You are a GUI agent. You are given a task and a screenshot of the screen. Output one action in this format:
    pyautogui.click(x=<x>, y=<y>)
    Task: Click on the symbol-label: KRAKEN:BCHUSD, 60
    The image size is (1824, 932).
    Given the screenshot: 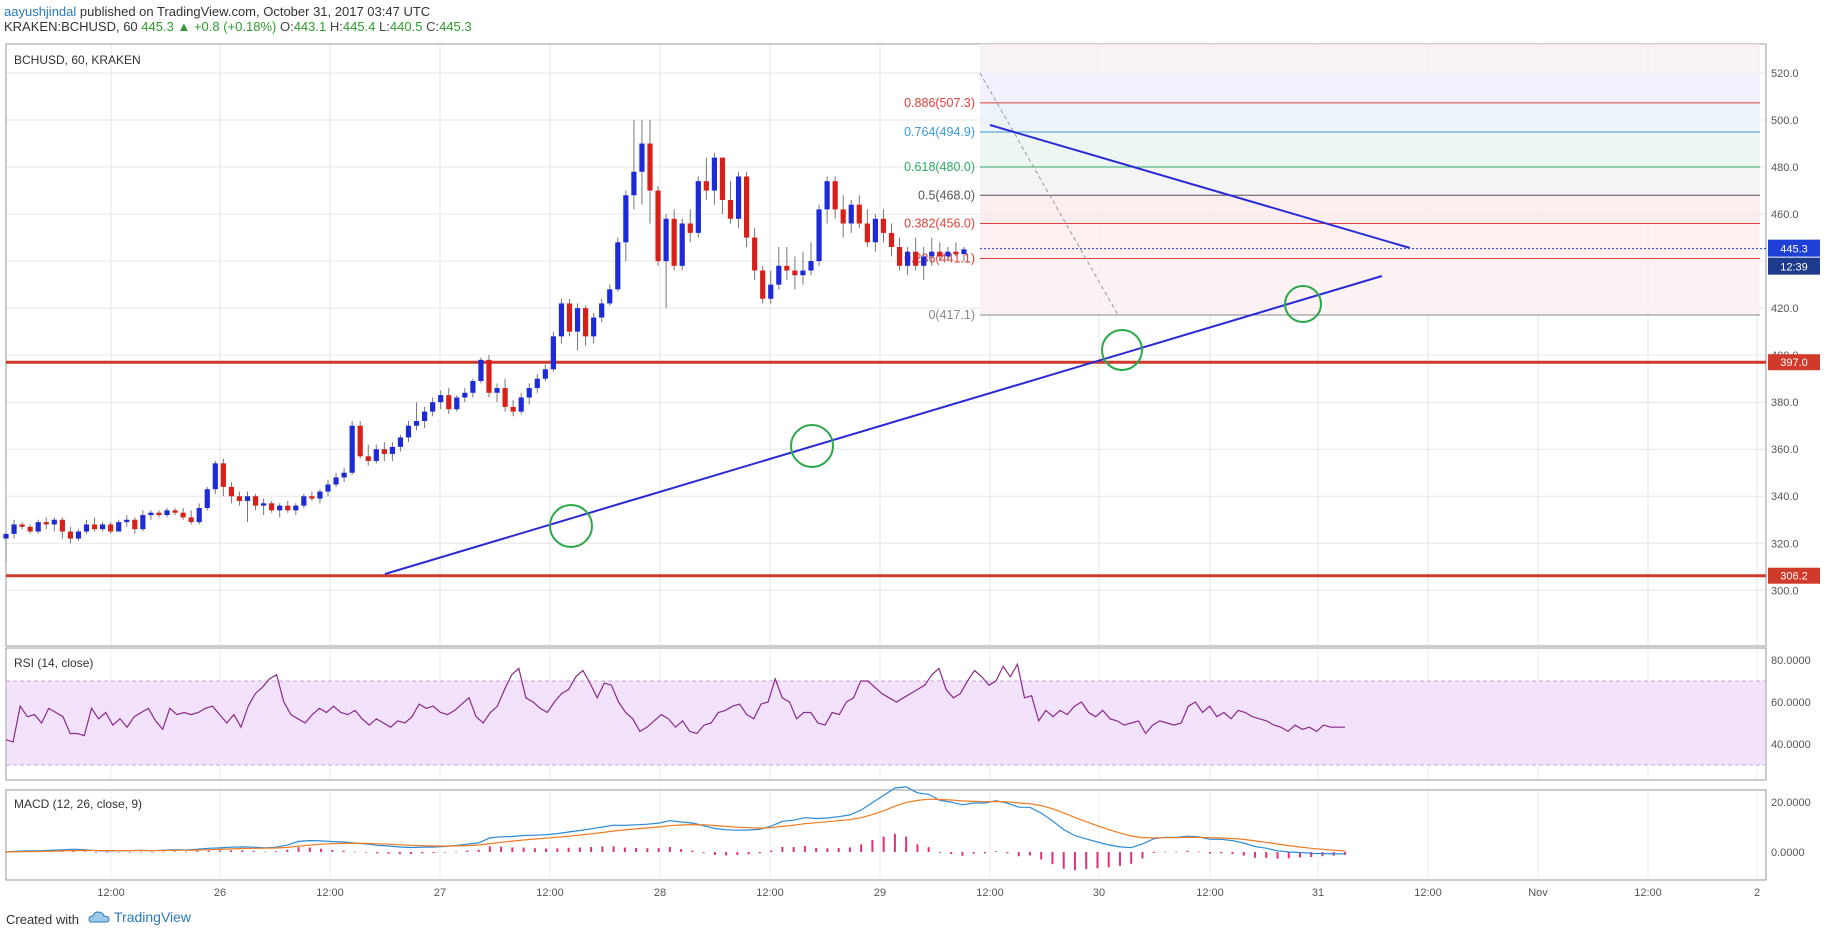 What is the action you would take?
    pyautogui.click(x=71, y=26)
    